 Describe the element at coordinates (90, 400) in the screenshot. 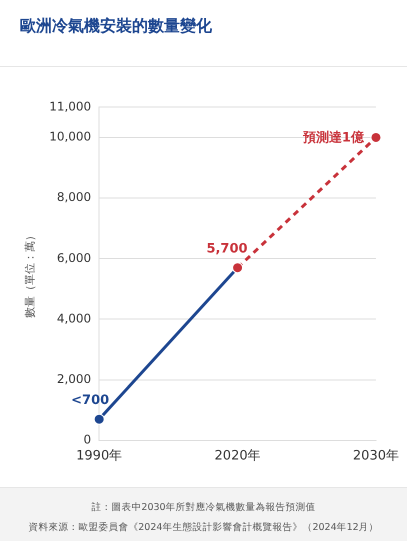

I see `data-label: <700` at that location.